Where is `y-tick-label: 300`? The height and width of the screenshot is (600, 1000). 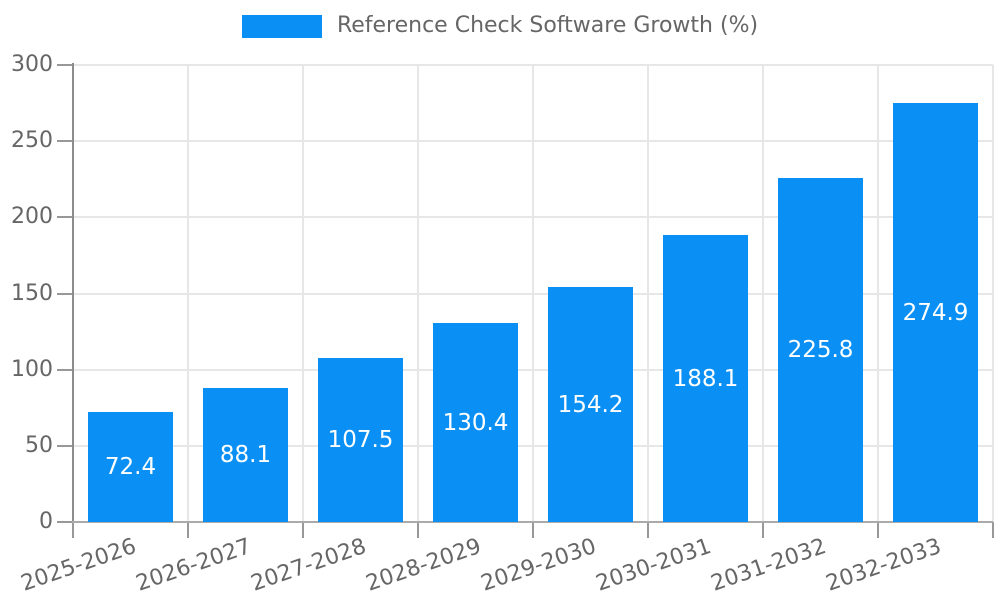 y-tick-label: 300 is located at coordinates (32, 64).